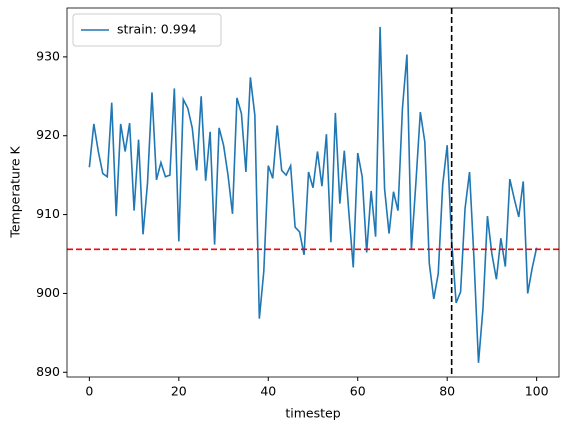 This screenshot has width=572, height=437. What do you see at coordinates (358, 391) in the screenshot?
I see `x-tick-label: 60` at bounding box center [358, 391].